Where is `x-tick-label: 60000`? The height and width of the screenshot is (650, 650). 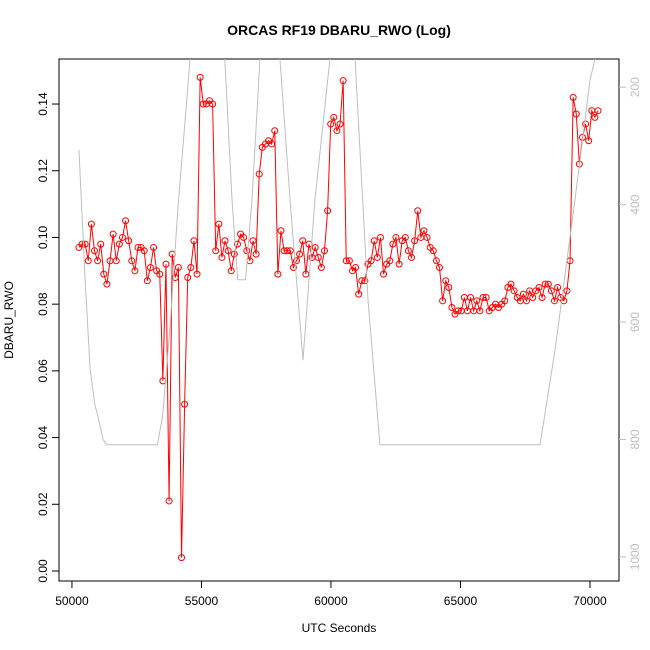 x-tick-label: 60000 is located at coordinates (331, 601).